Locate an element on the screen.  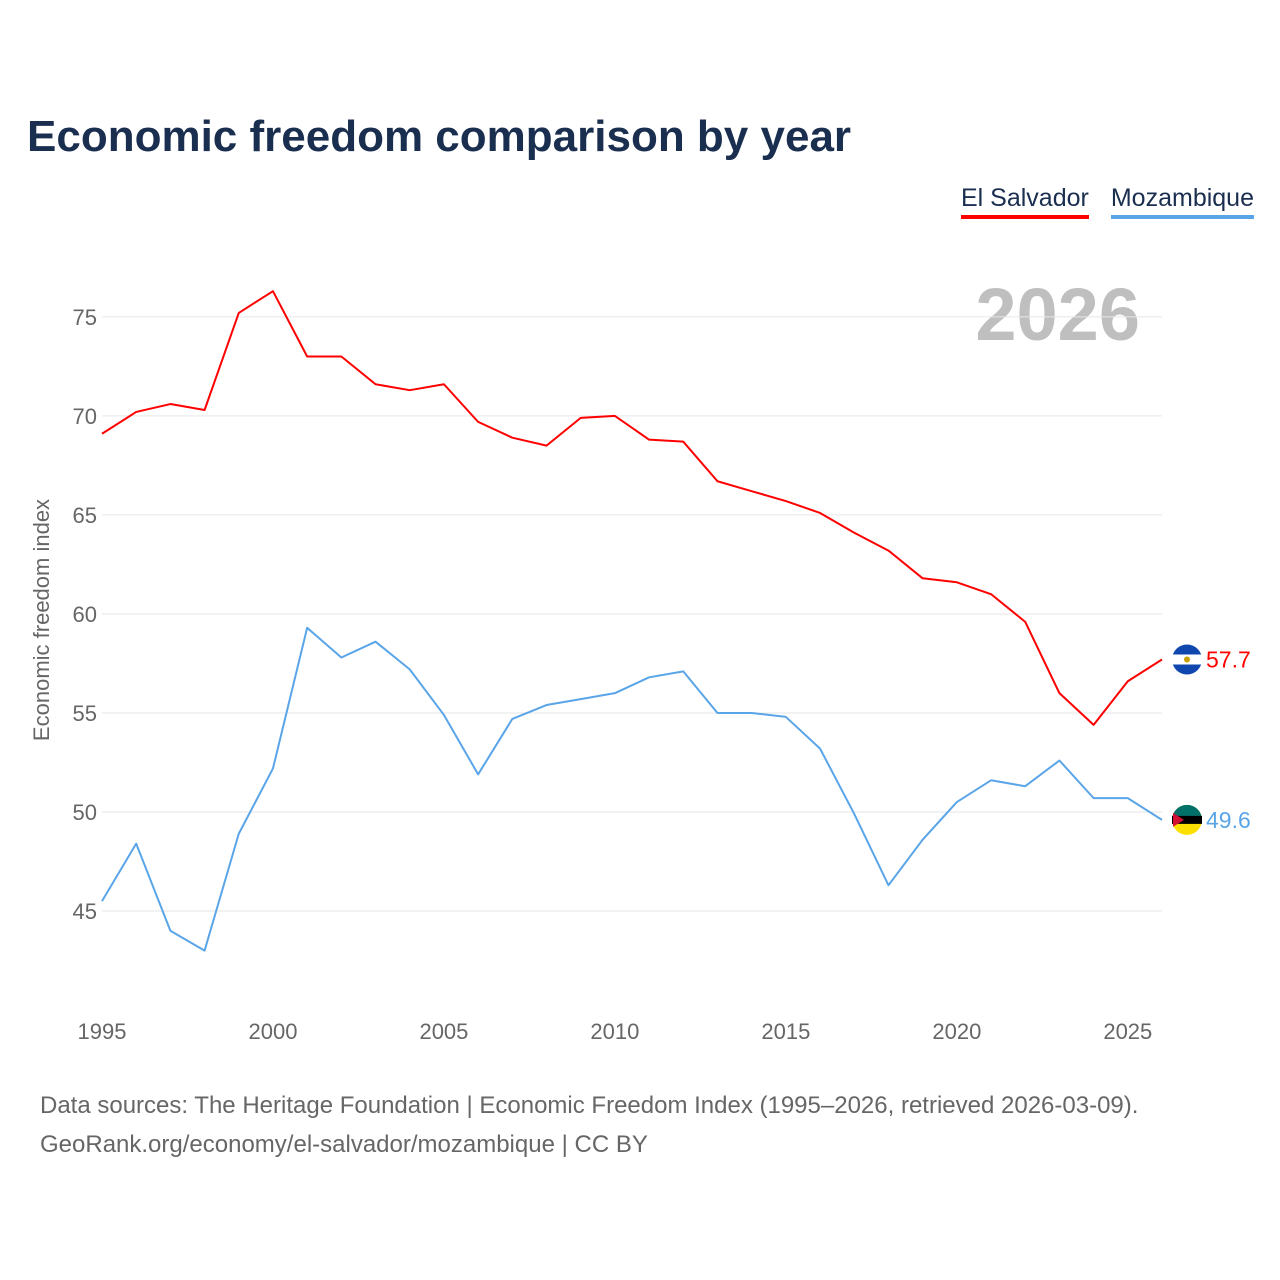
y-tick-label: 50 is located at coordinates (85, 812).